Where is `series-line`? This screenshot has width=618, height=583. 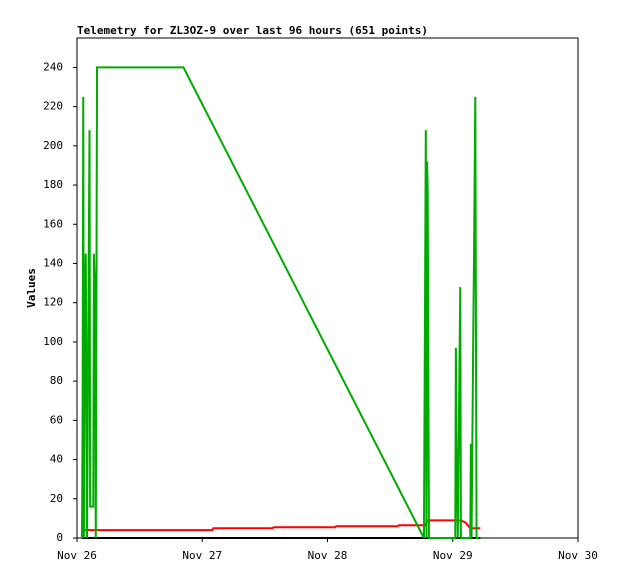
series-line is located at coordinates (281, 525).